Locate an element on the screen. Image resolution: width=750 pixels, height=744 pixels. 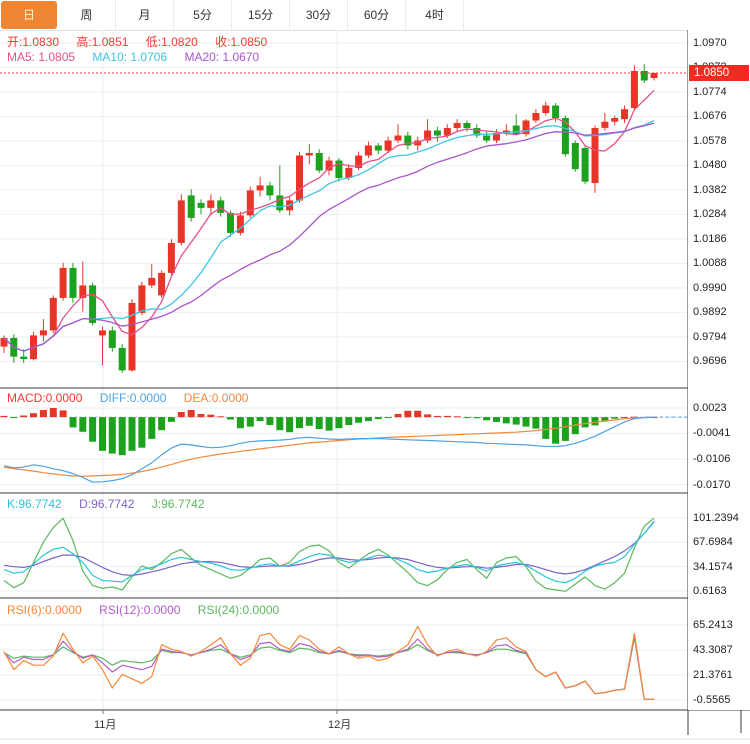
y-axis-label: 1.0676 is located at coordinates (710, 116).